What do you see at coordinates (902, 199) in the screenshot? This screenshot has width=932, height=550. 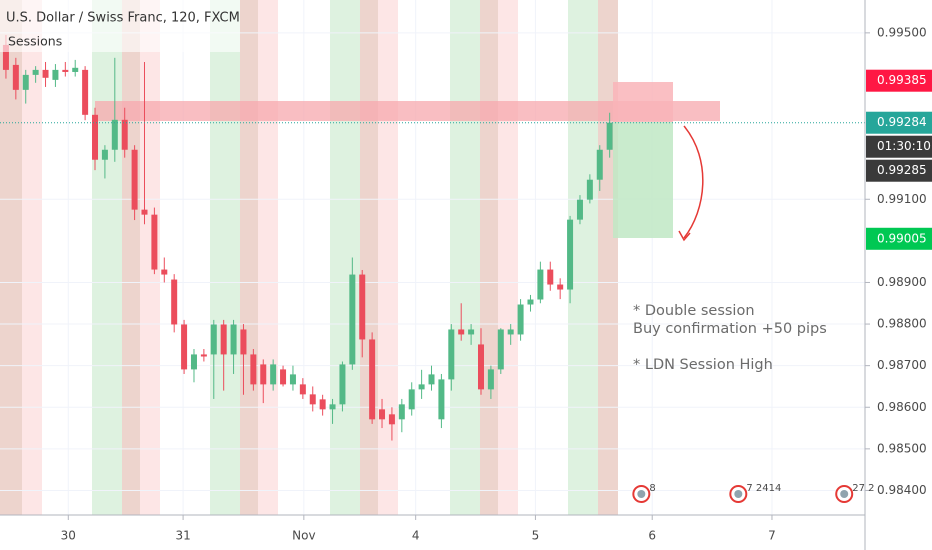 I see `y-tick-label: 0.99100` at bounding box center [902, 199].